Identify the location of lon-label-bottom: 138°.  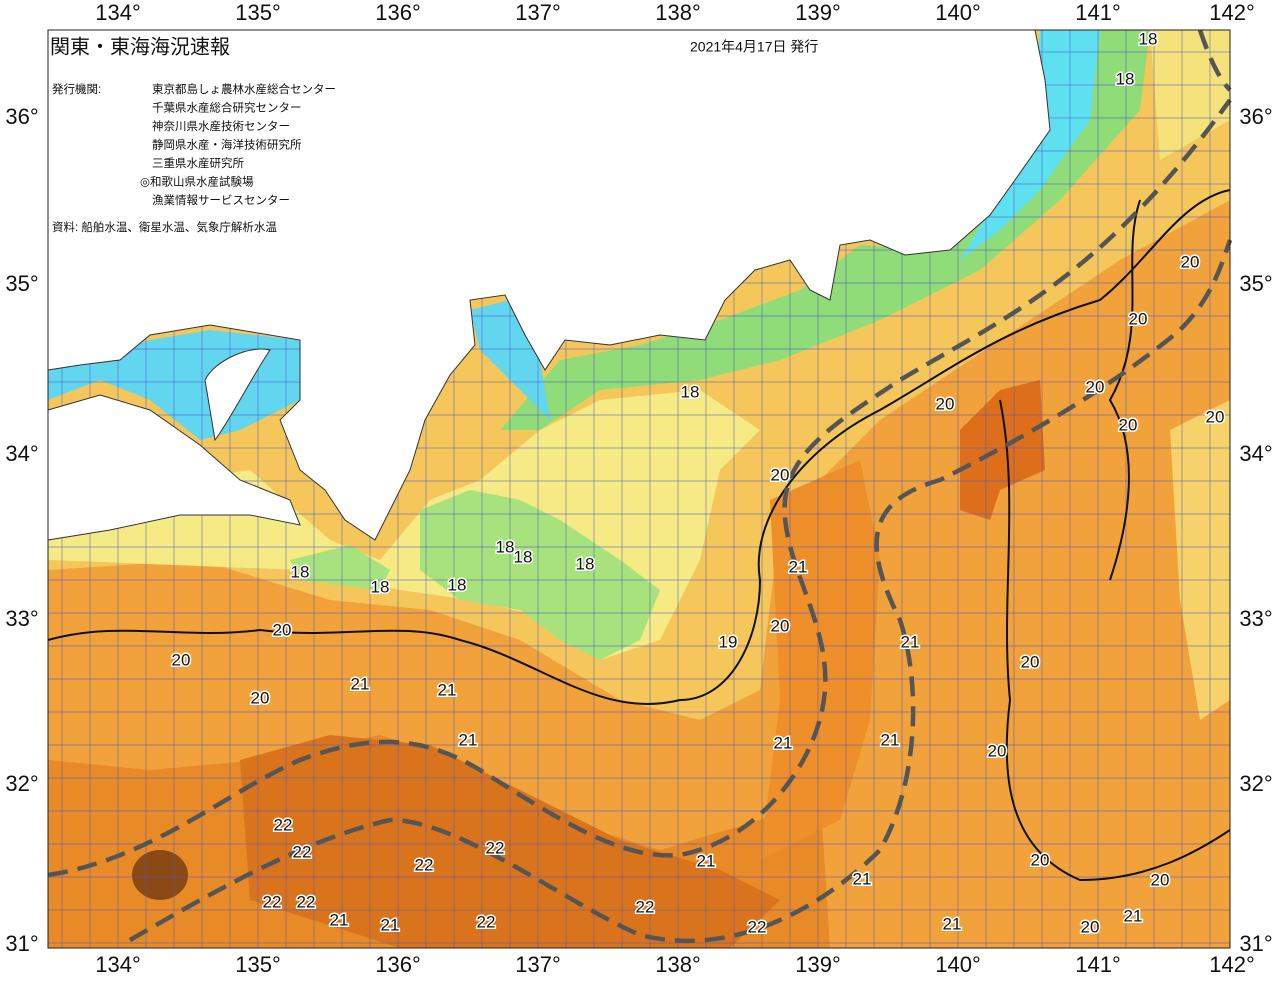
(678, 964).